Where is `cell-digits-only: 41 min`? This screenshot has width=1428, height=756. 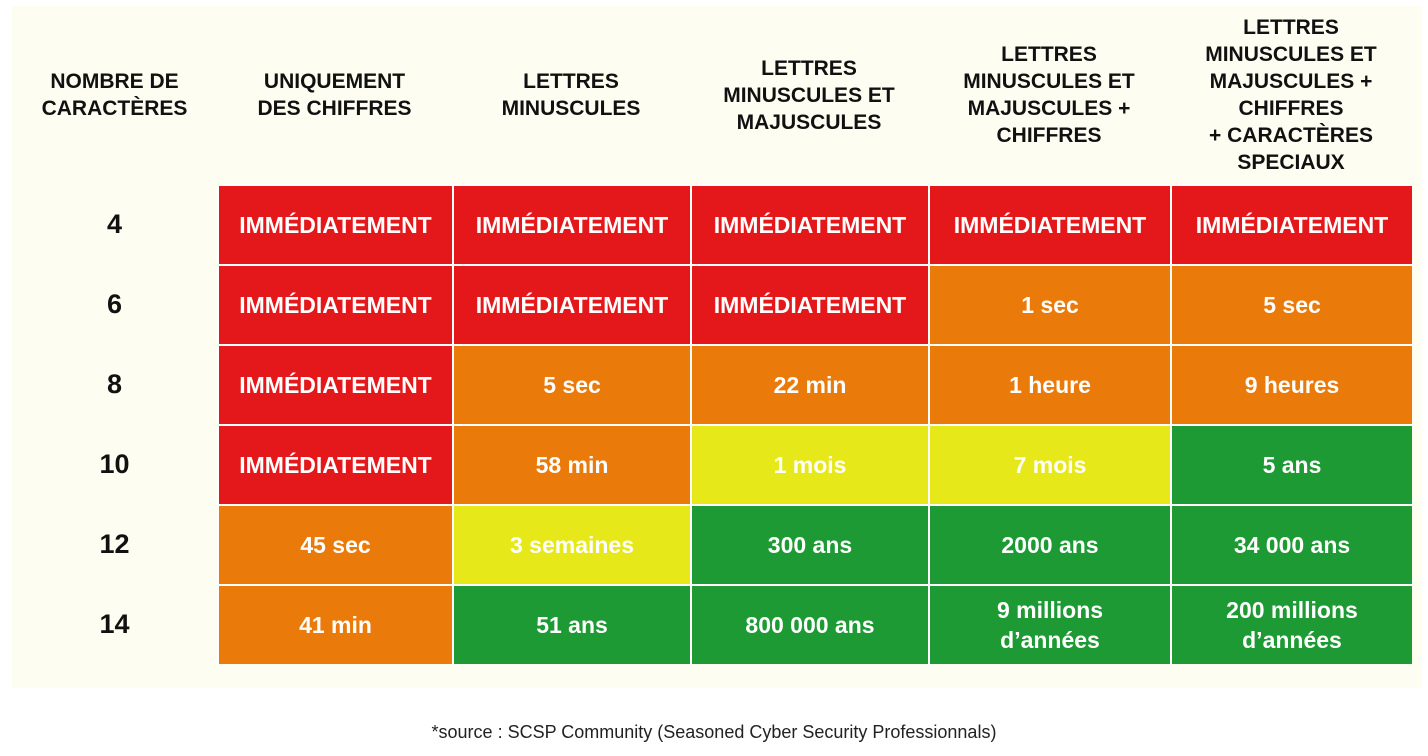
cell-digits-only: 41 min is located at coordinates (334, 624).